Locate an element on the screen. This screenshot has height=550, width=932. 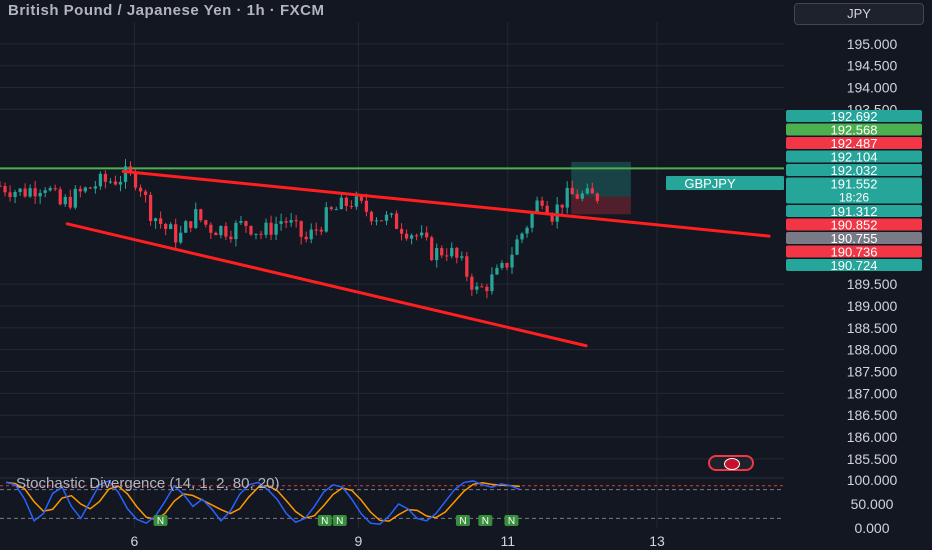
indicator-label: Stochastic Divergence (14, 1, 2, 80, 20) is located at coordinates (148, 483).